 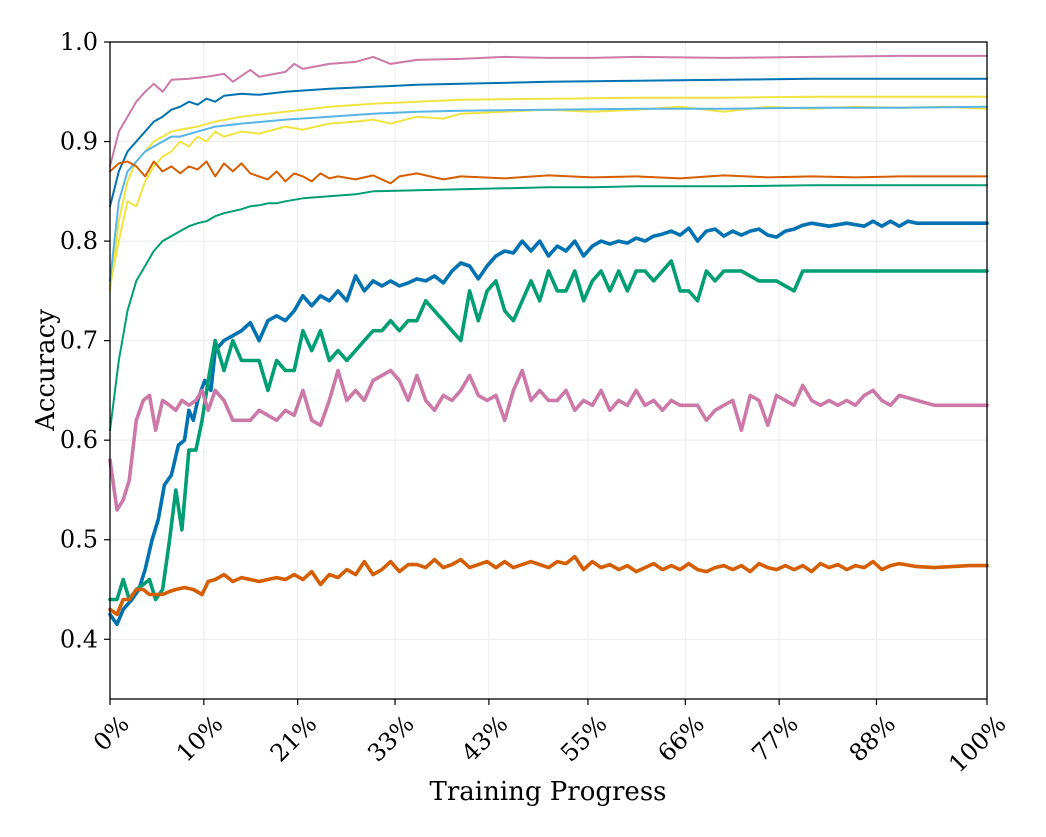 What do you see at coordinates (111, 733) in the screenshot?
I see `x-tick-label: 0%` at bounding box center [111, 733].